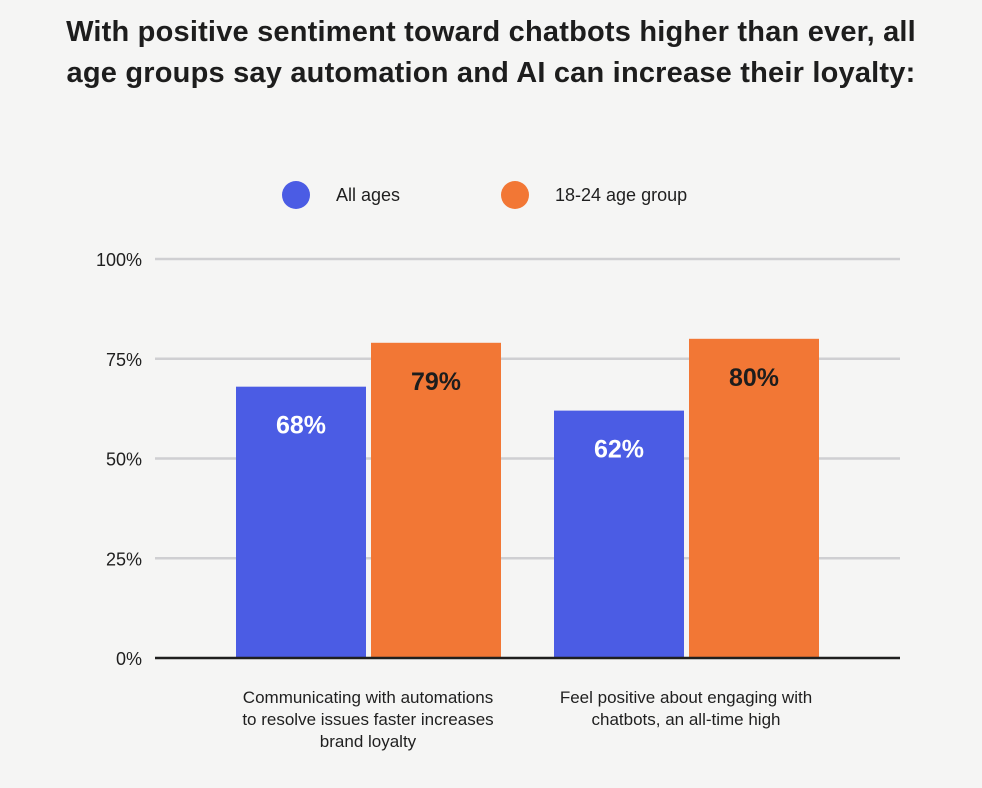 The width and height of the screenshot is (982, 788). I want to click on bar-value-label: 79%, so click(436, 382).